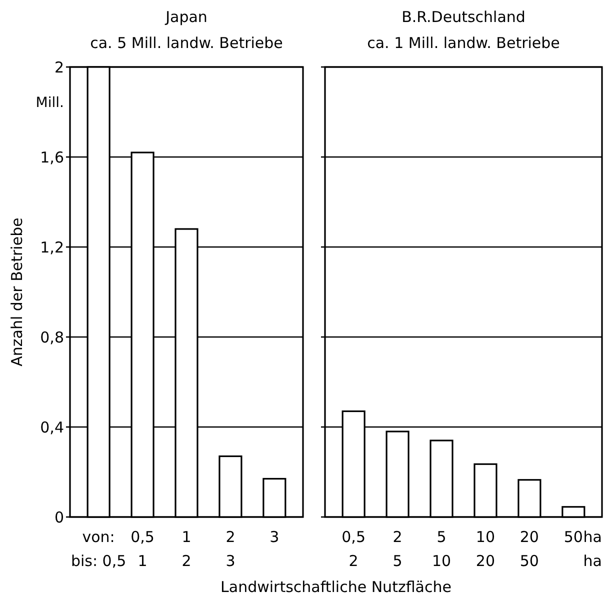  I want to click on chart-title: B.R.Deutschland, so click(464, 17).